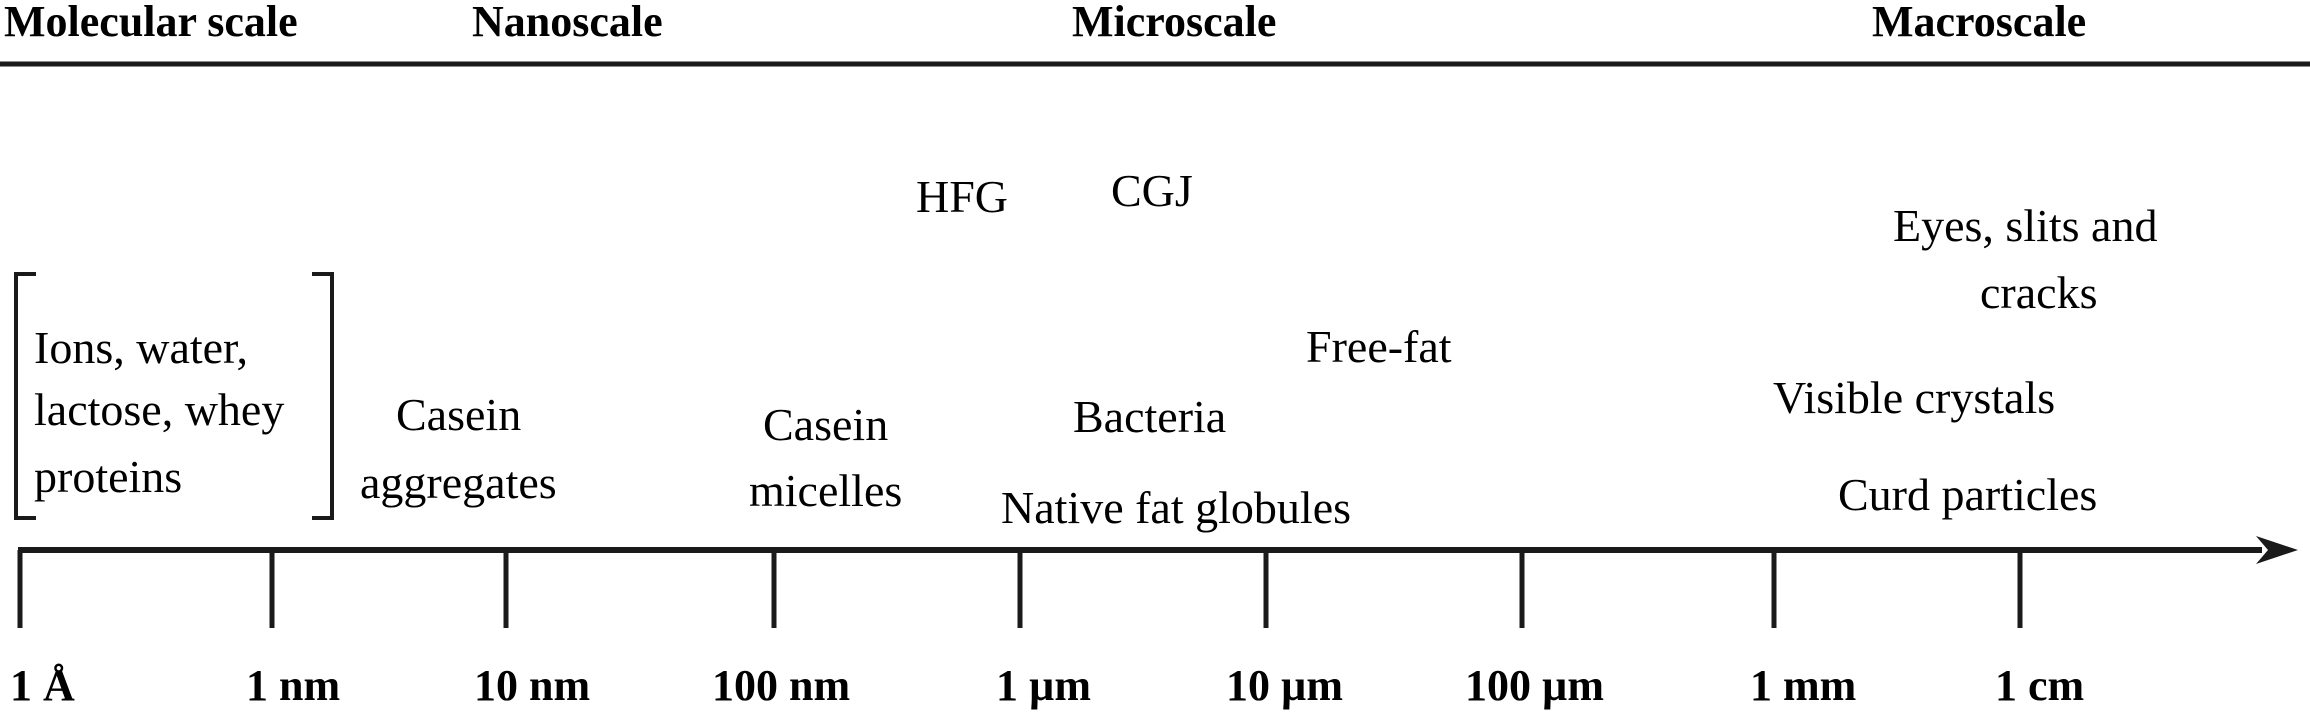 The width and height of the screenshot is (2310, 715). What do you see at coordinates (2025, 225) in the screenshot?
I see `label-eyes-slits-line1: Eyes, slits and` at bounding box center [2025, 225].